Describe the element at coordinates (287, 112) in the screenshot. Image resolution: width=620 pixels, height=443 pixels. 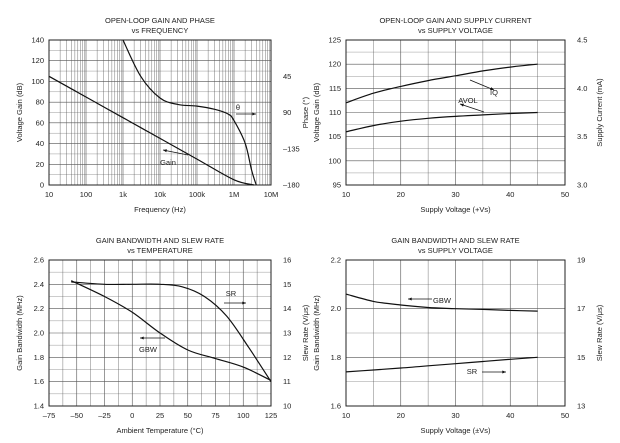
I see `y2-tick-label: 90` at that location.